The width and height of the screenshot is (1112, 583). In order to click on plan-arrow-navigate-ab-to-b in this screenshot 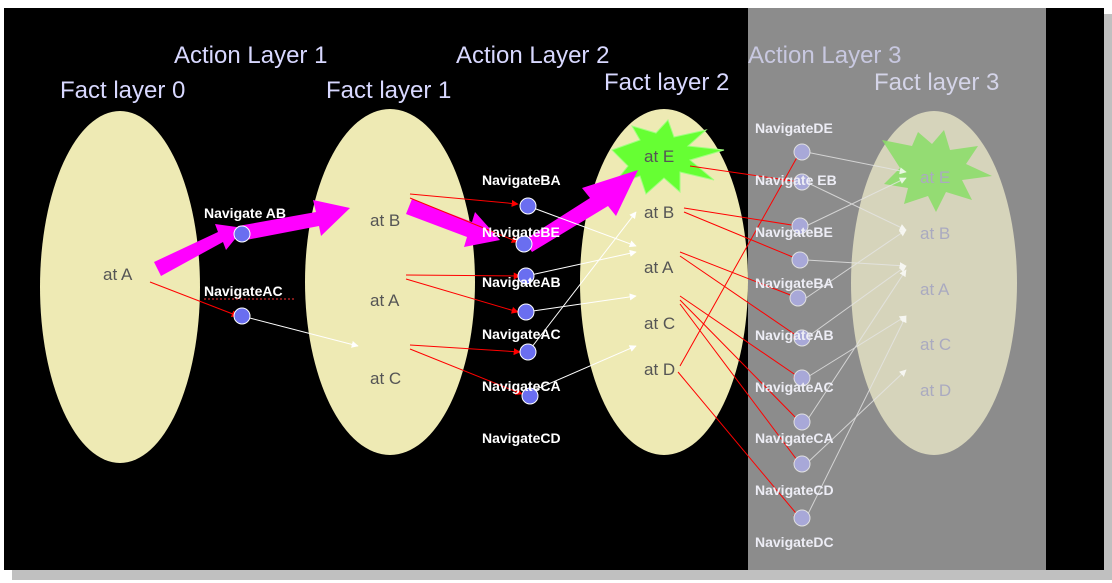, I will do `click(294, 220)`.